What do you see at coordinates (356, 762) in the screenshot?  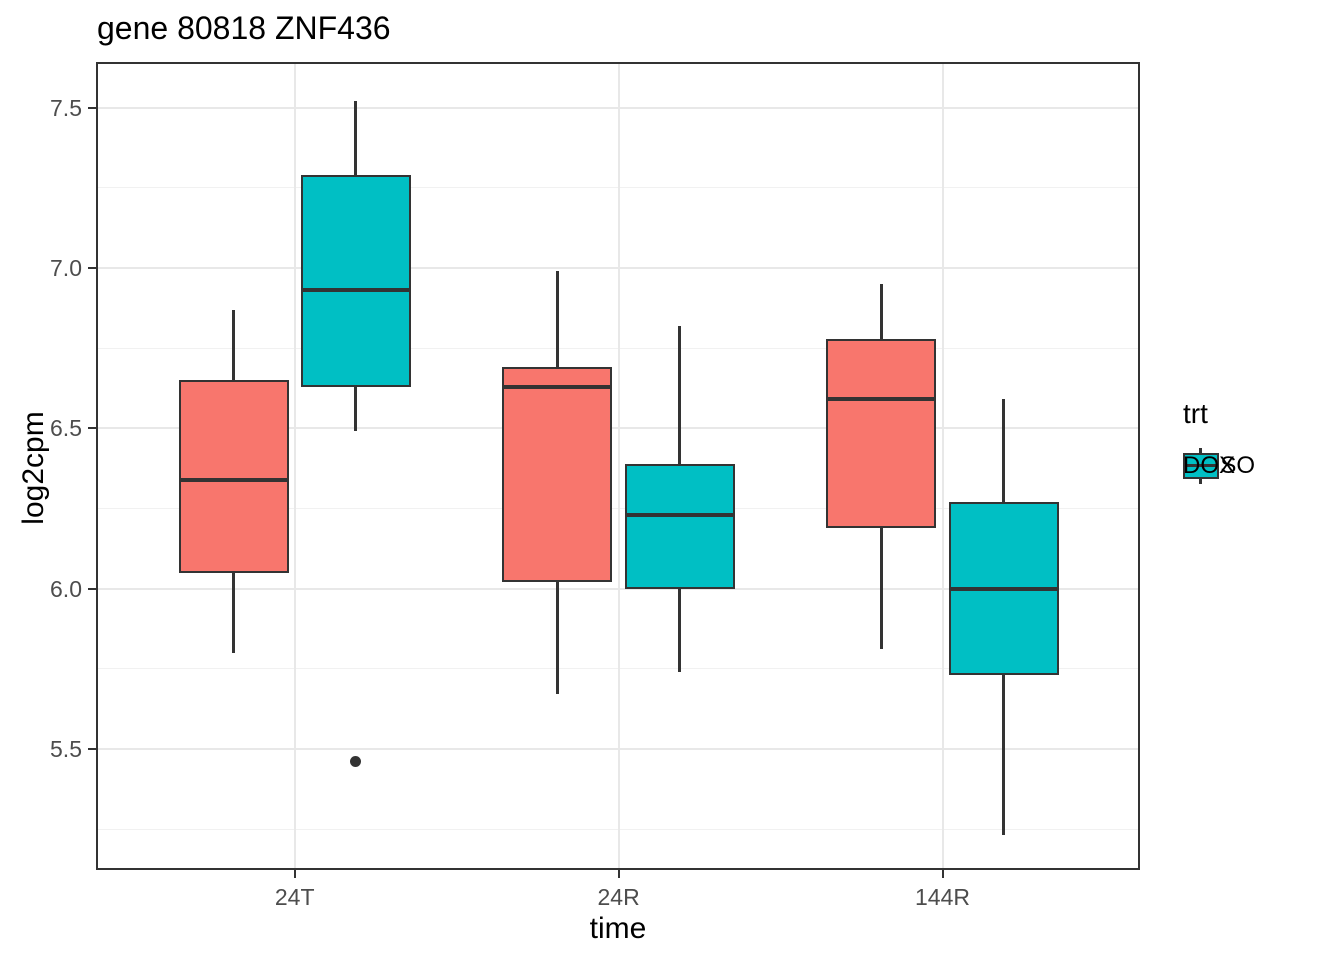 I see `outlier-point` at bounding box center [356, 762].